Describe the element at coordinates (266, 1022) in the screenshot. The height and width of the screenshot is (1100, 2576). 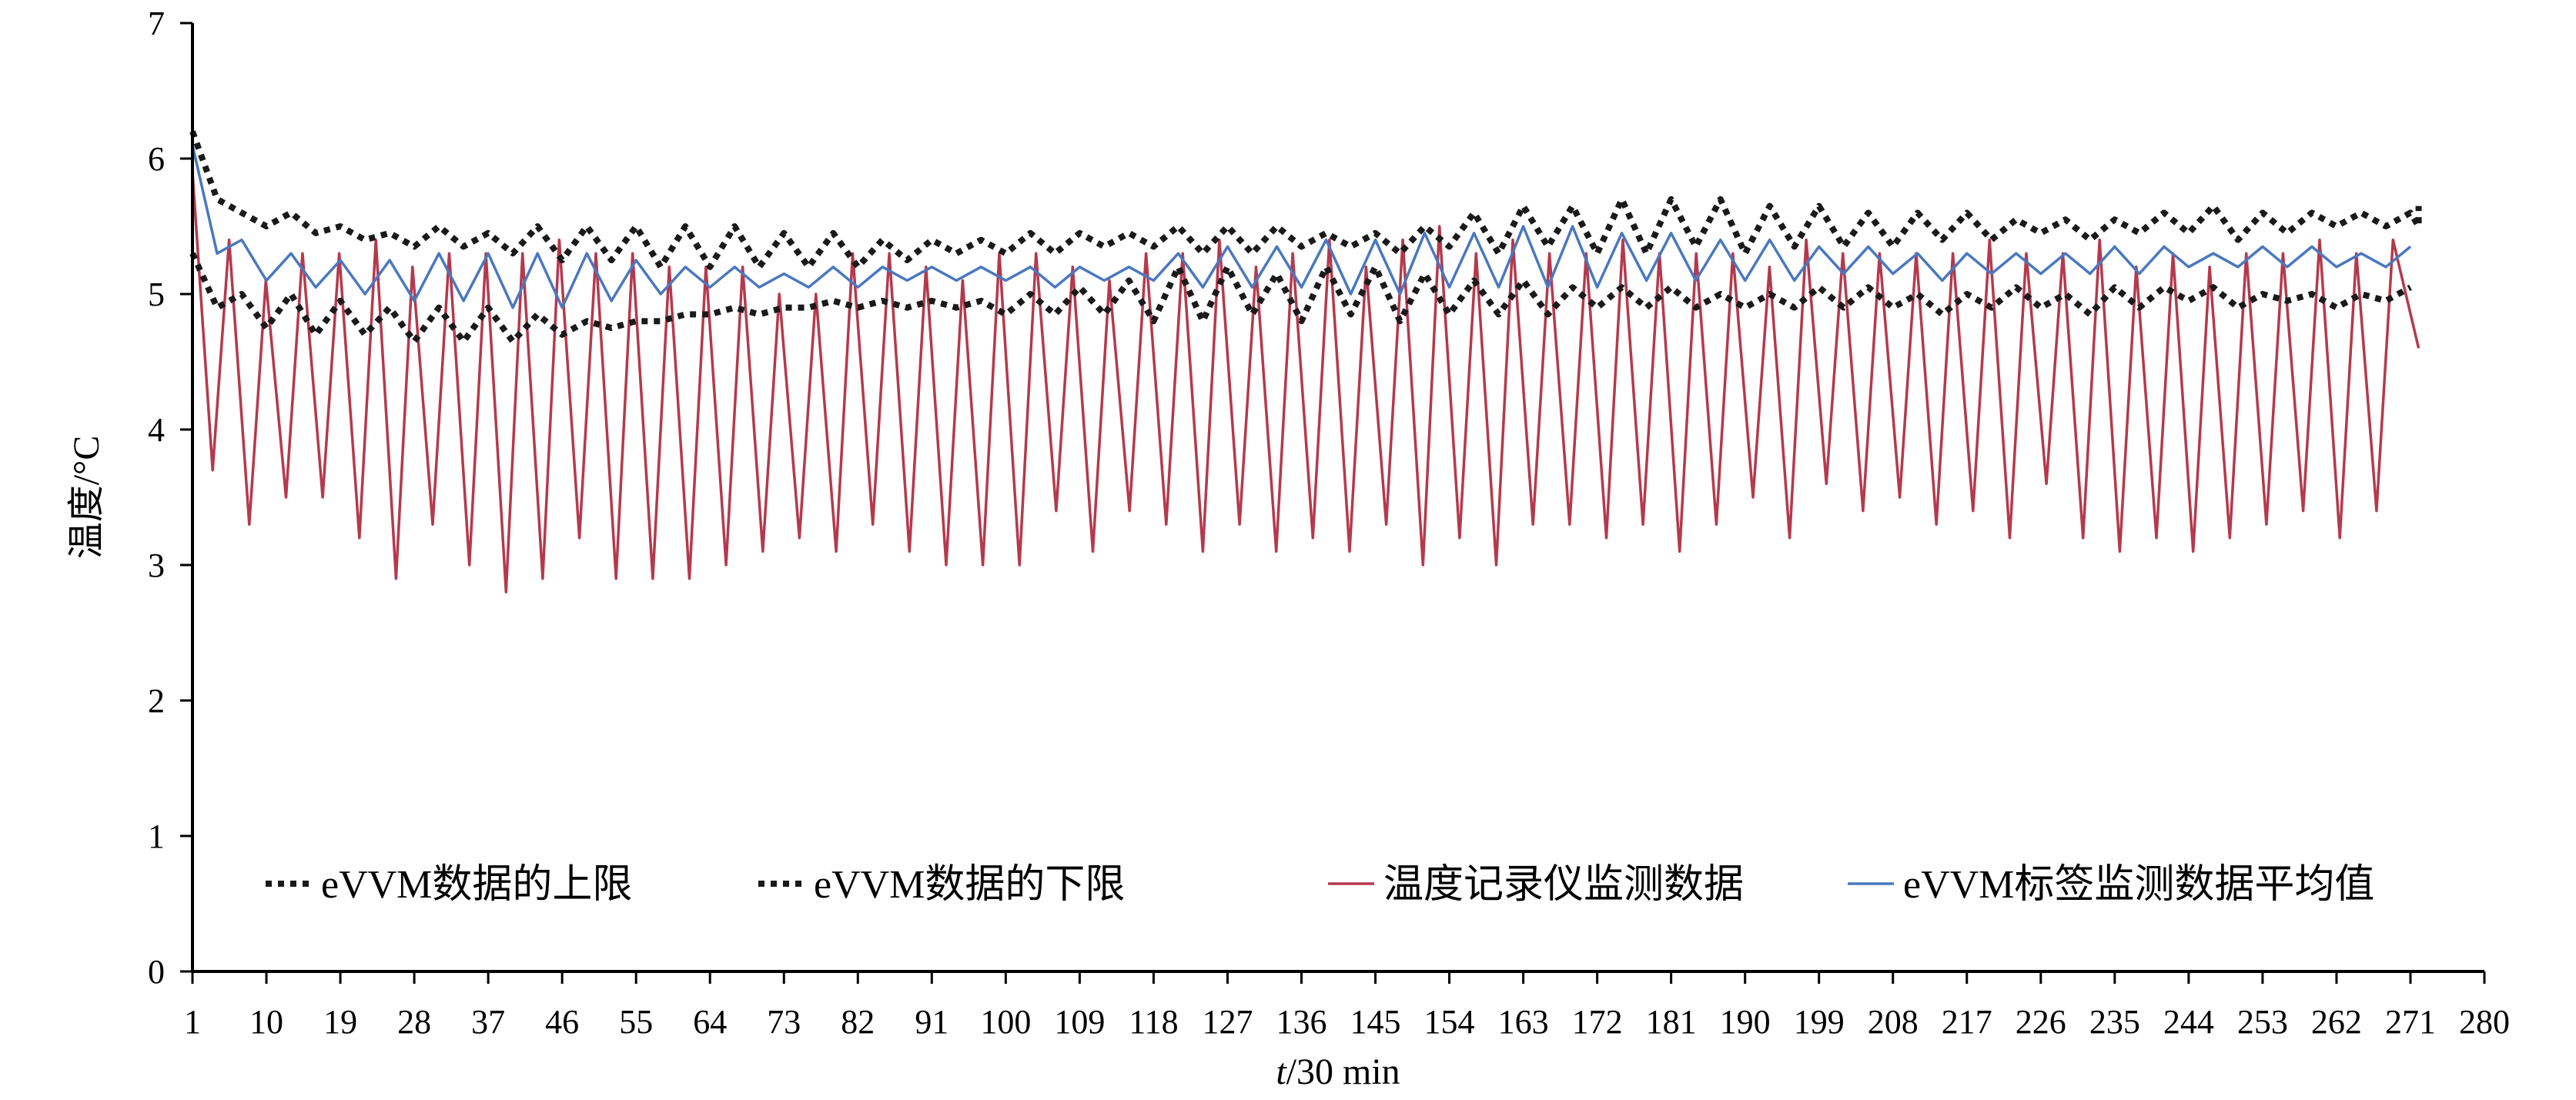
I see `x-tick-label-1: 10` at that location.